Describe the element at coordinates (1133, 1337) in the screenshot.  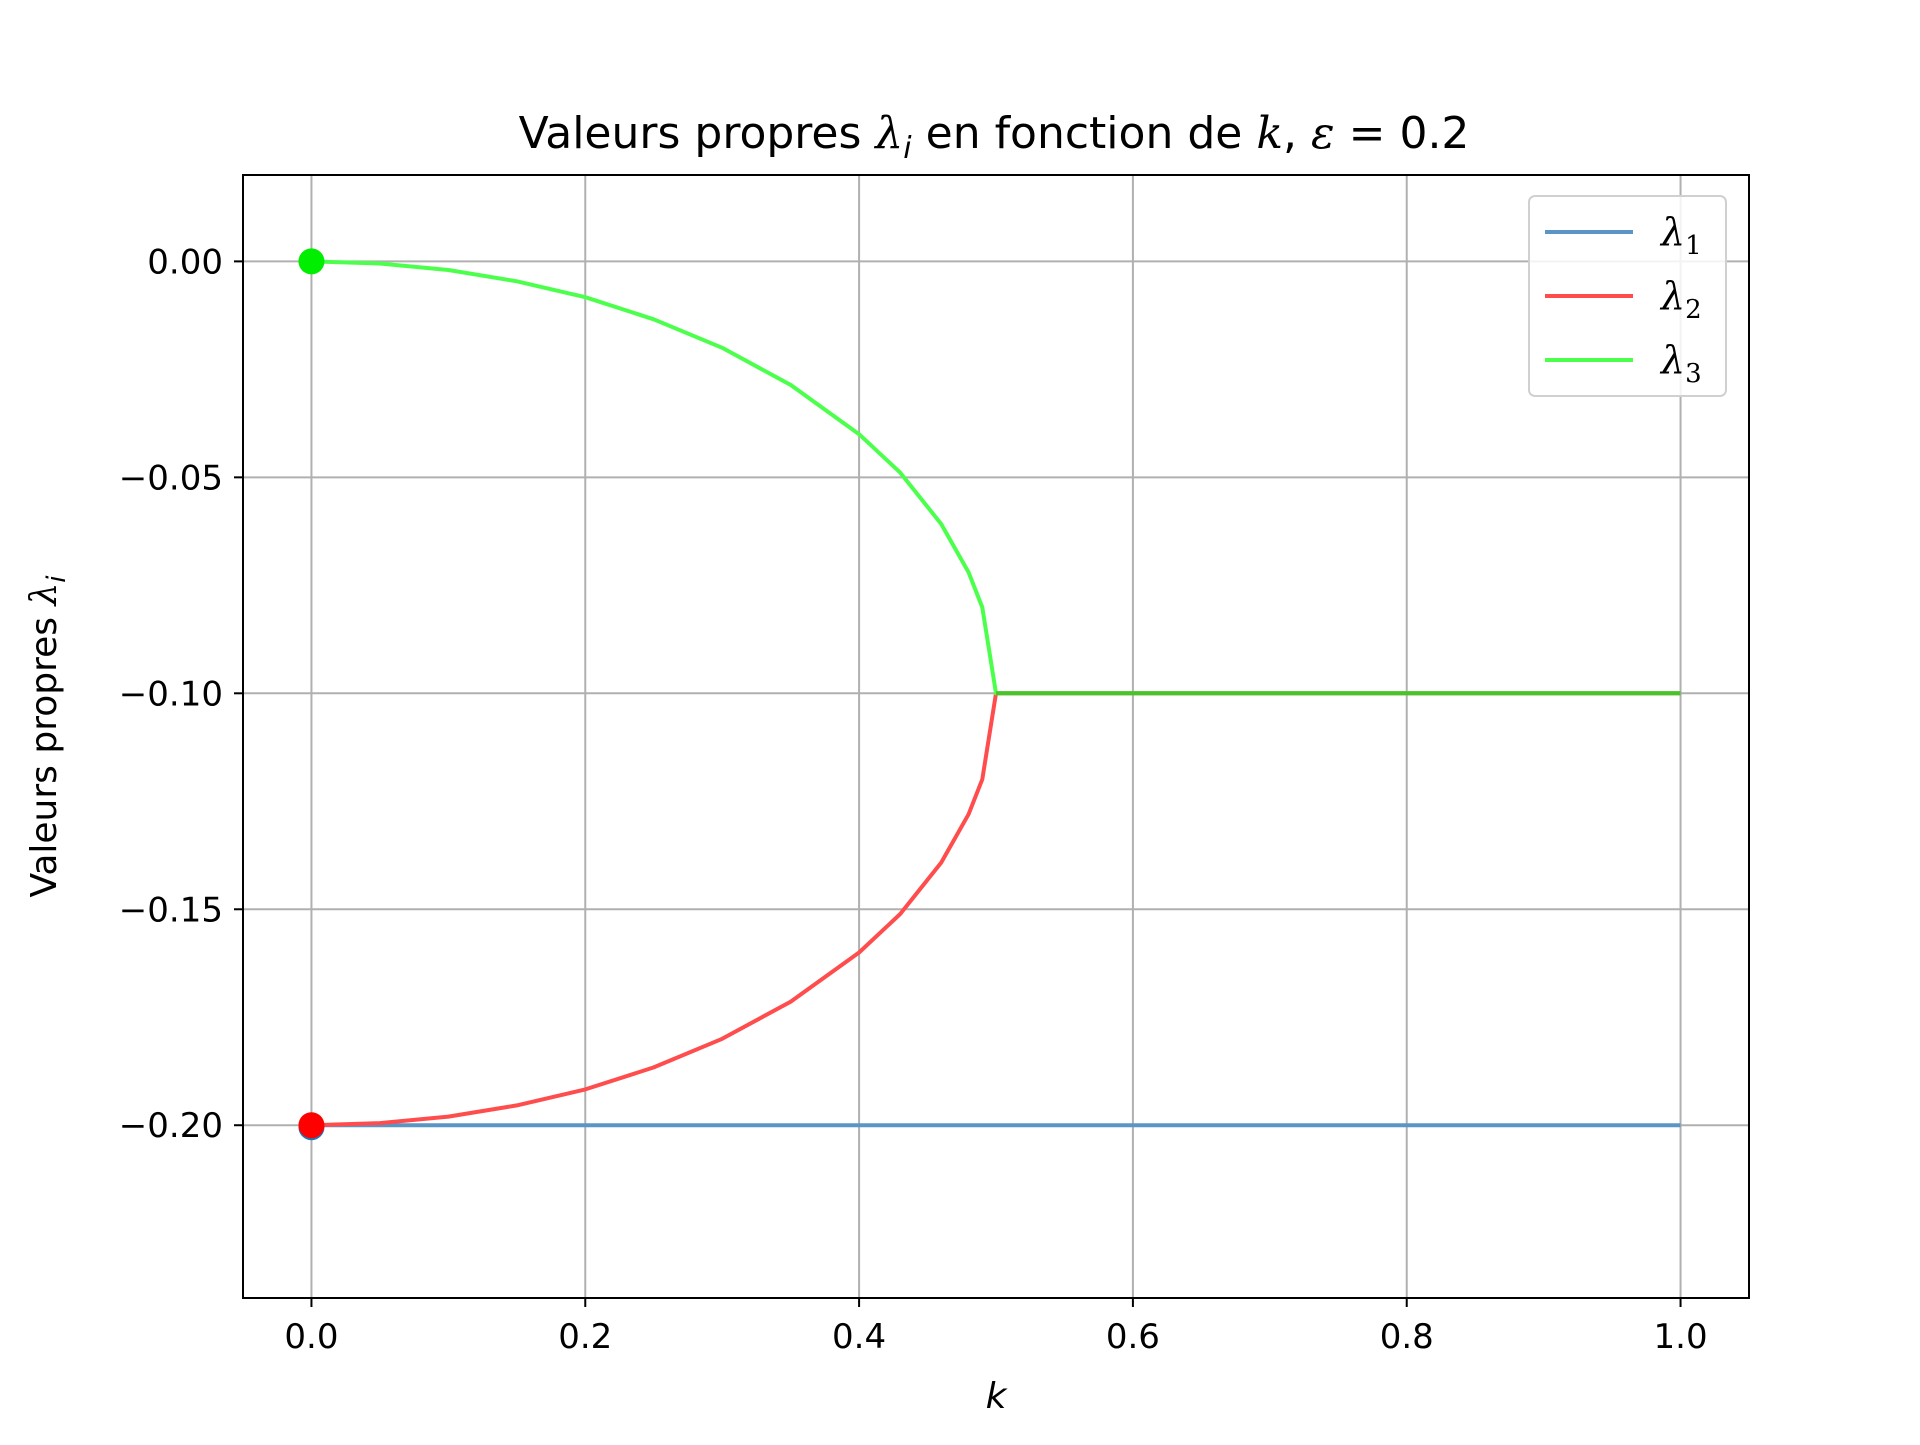
I see `x-tick-label-3: 0.6` at that location.